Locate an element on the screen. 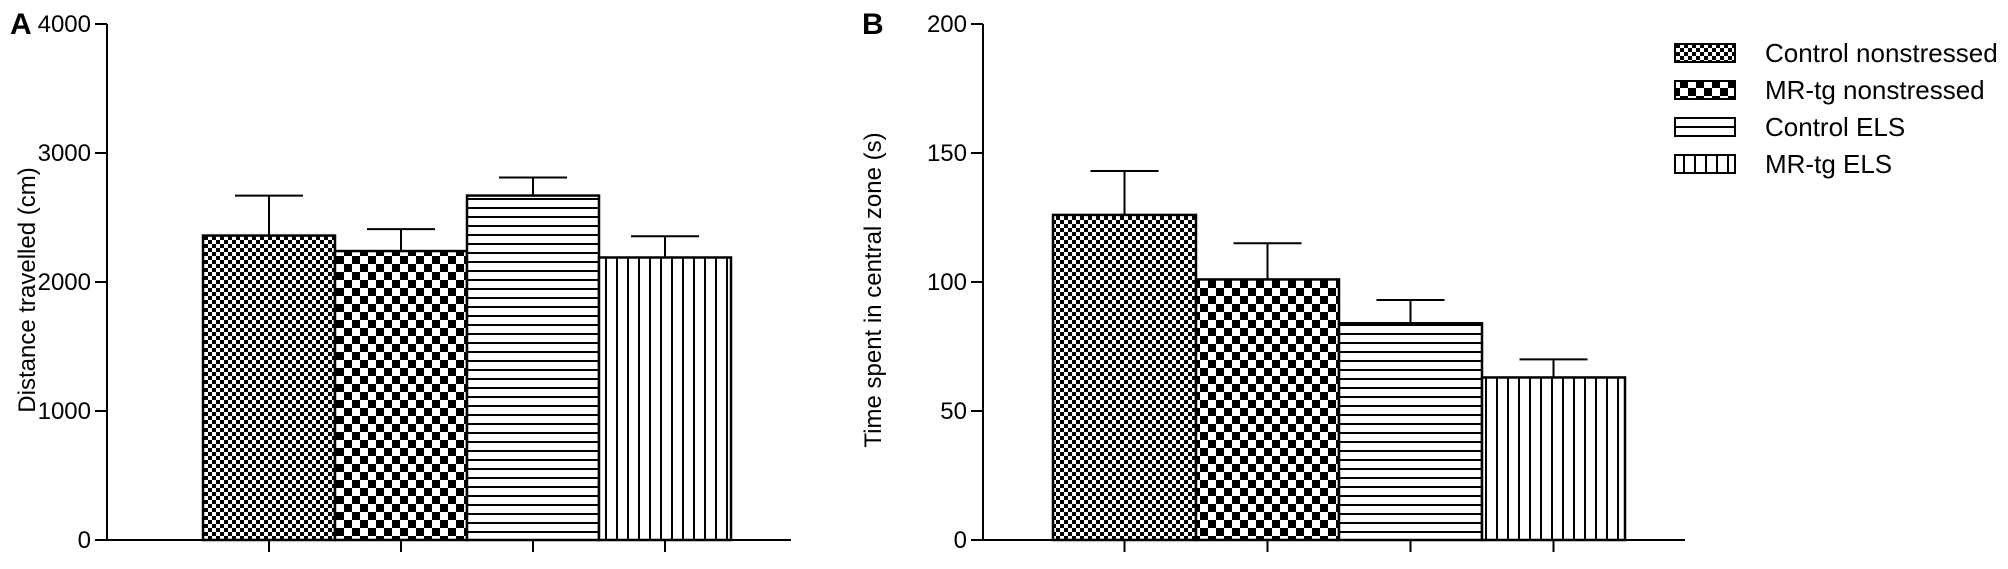 The width and height of the screenshot is (2008, 569). y-tick-label: 3000 is located at coordinates (64, 153).